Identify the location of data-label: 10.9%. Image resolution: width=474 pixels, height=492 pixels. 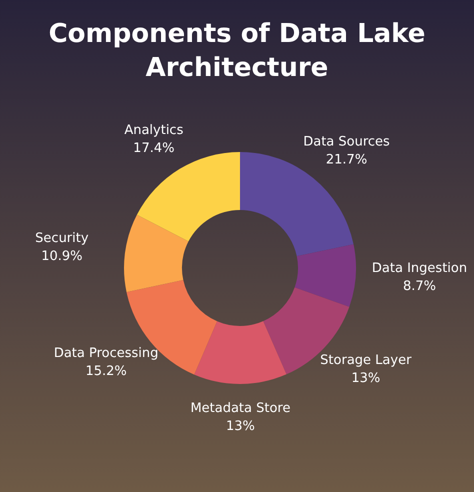
(62, 256).